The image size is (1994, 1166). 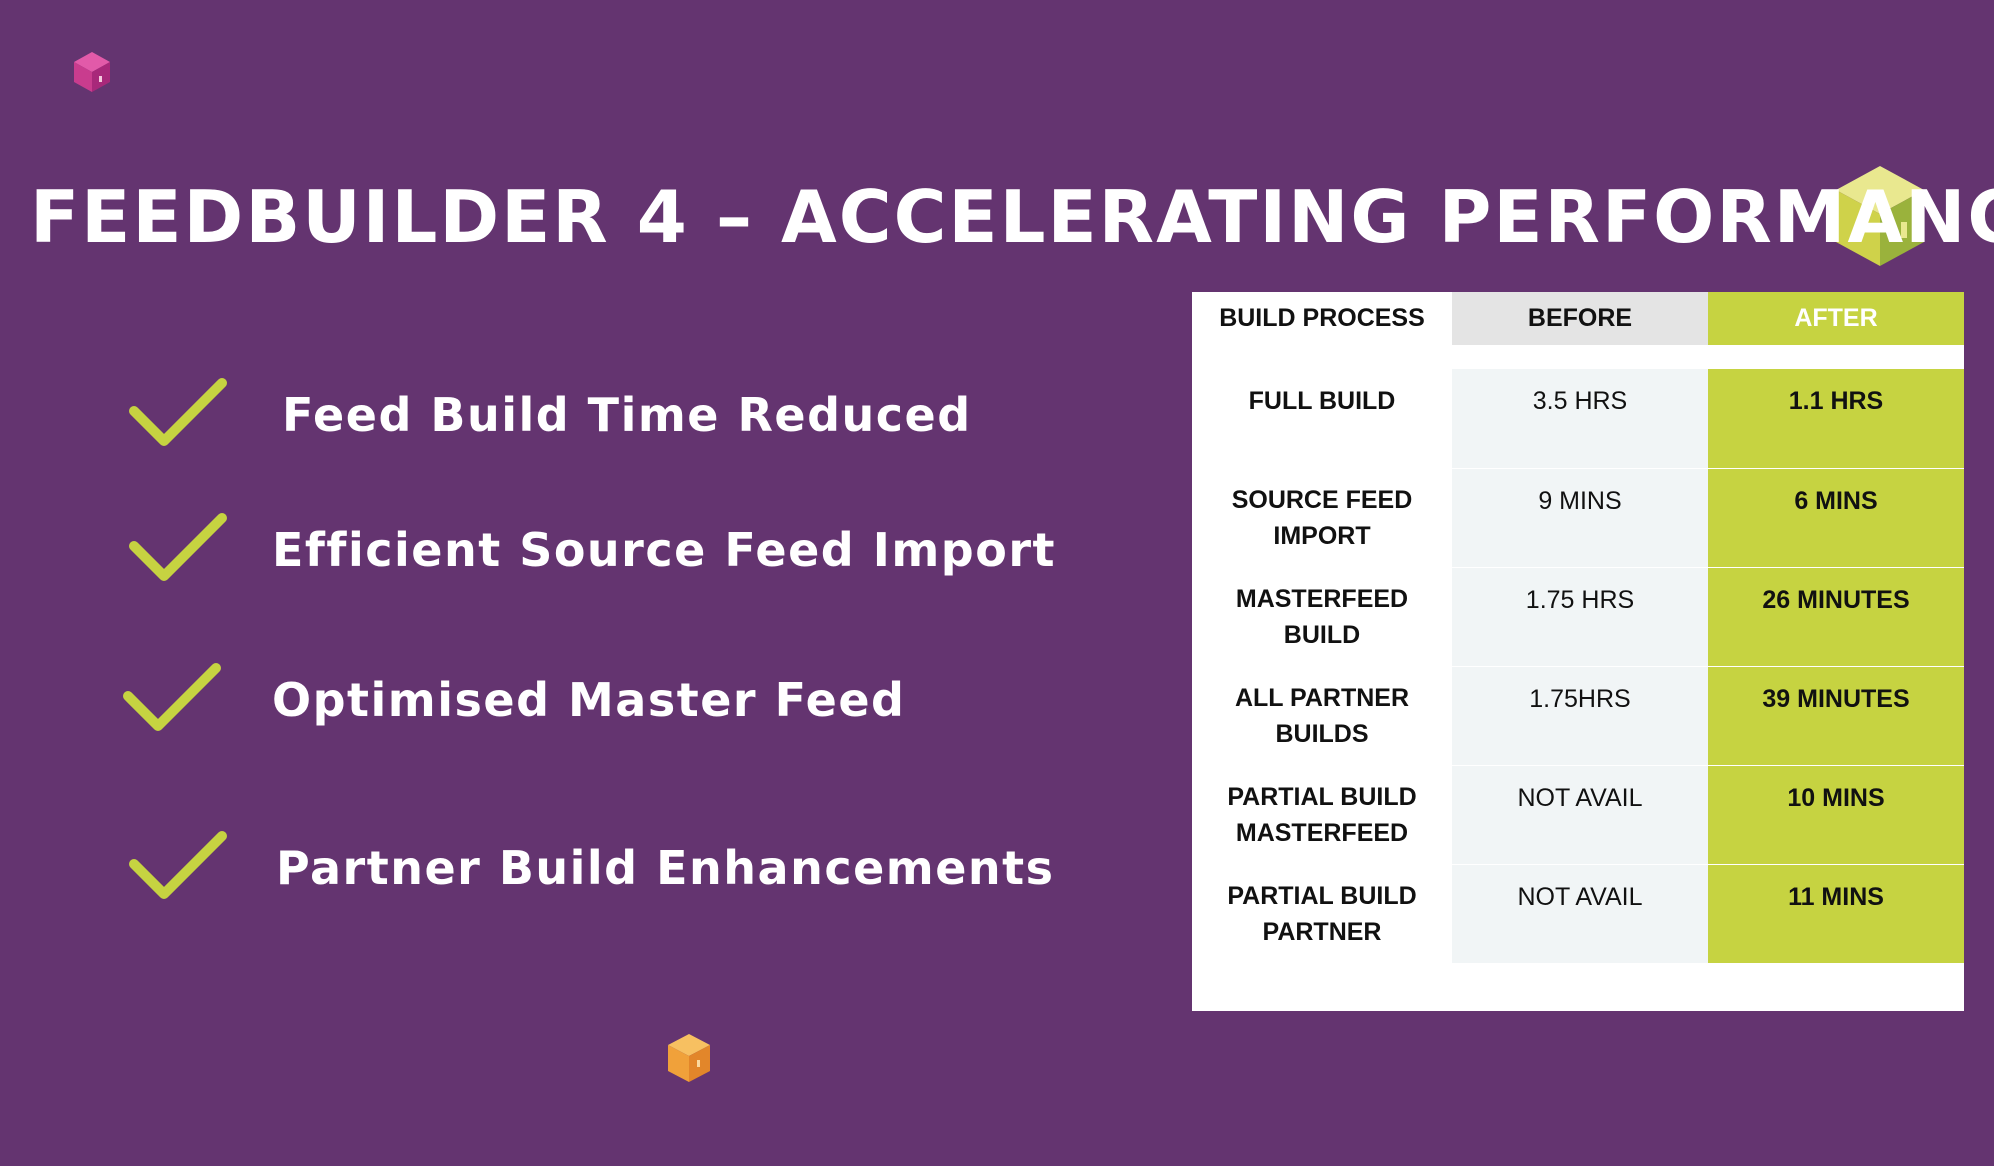 I want to click on magenta-cube-icon, so click(x=92, y=72).